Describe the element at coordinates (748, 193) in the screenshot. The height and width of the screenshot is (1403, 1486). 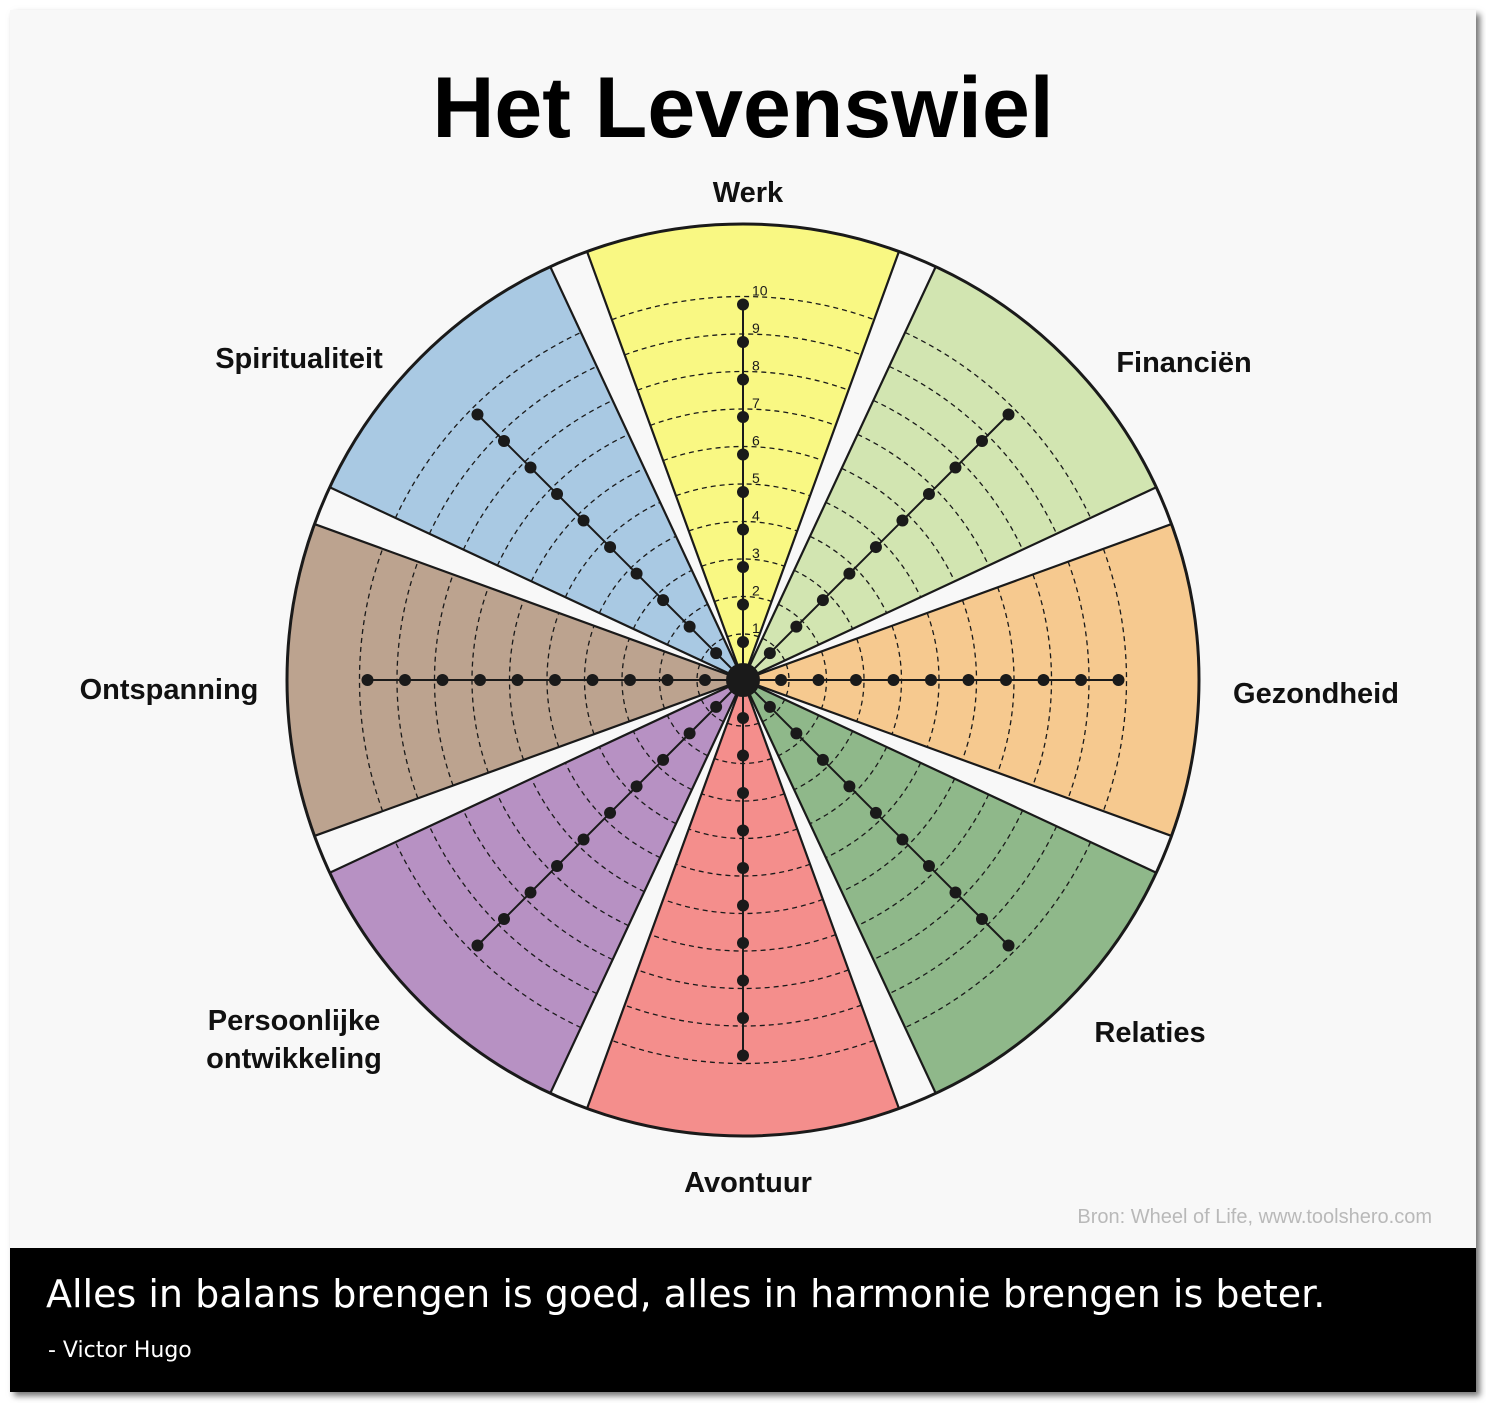
I see `segment-label-werk: Werk` at that location.